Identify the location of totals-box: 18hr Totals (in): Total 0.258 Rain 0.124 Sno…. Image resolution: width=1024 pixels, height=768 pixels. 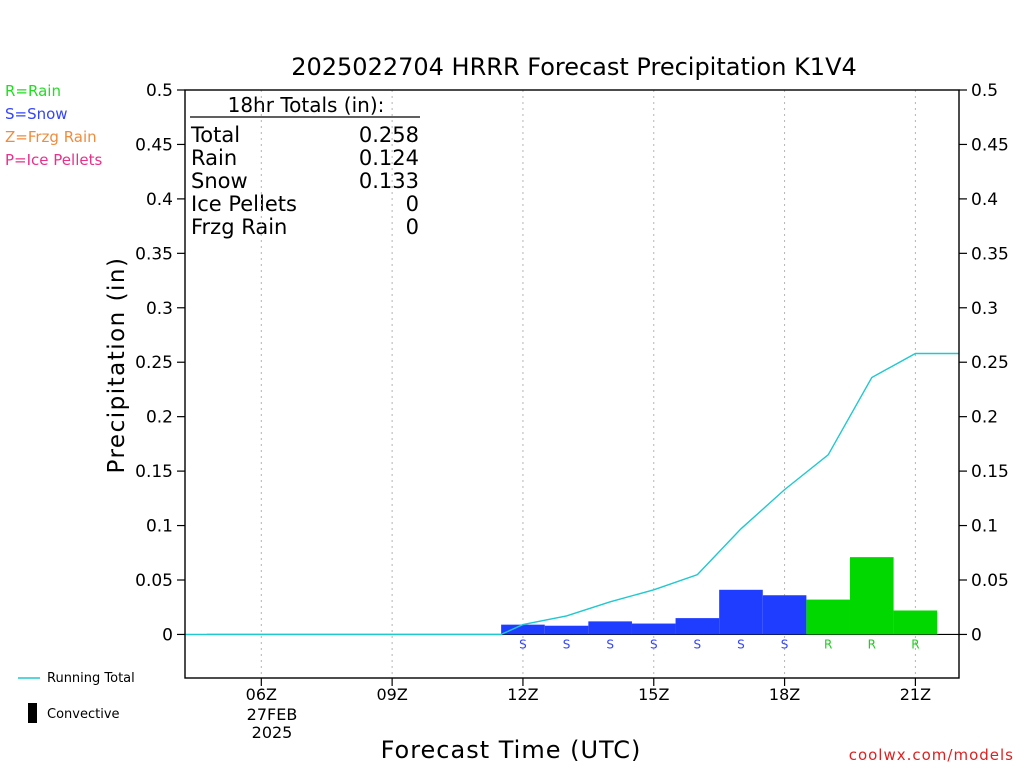
(305, 166).